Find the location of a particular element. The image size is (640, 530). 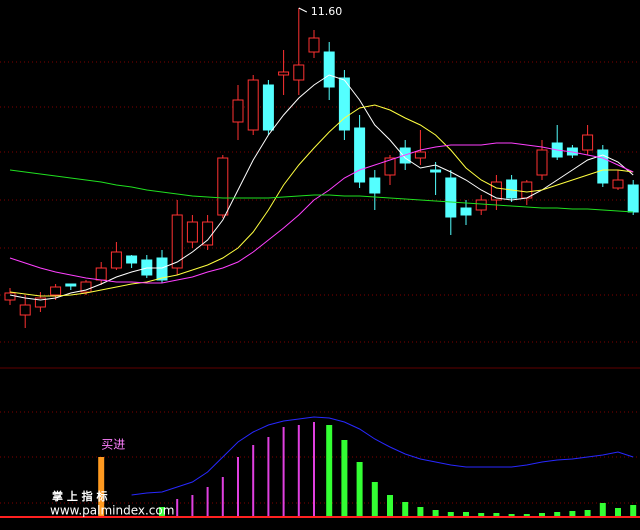

indicator-line is located at coordinates (382, 456).